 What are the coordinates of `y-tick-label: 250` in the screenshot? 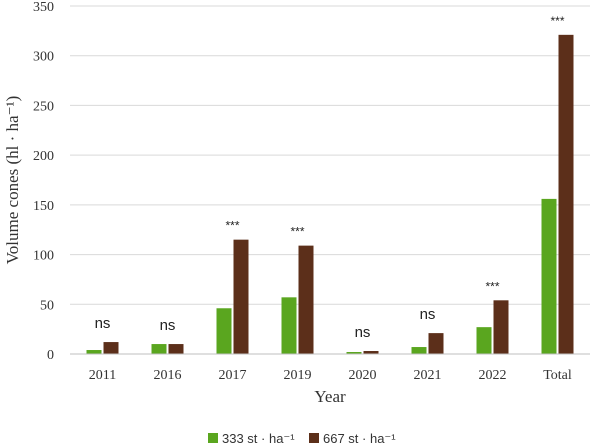 It's located at (43, 106).